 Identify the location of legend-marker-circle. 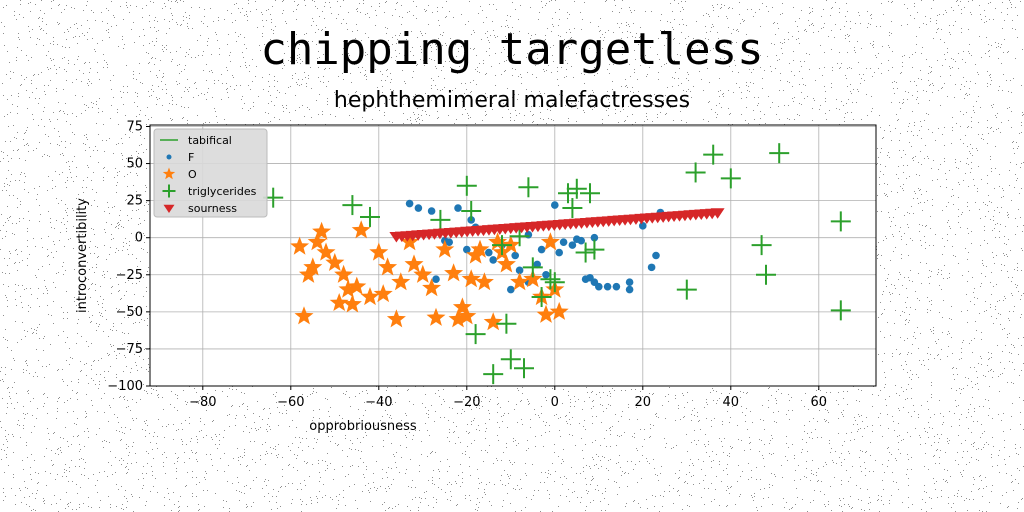
(169, 157).